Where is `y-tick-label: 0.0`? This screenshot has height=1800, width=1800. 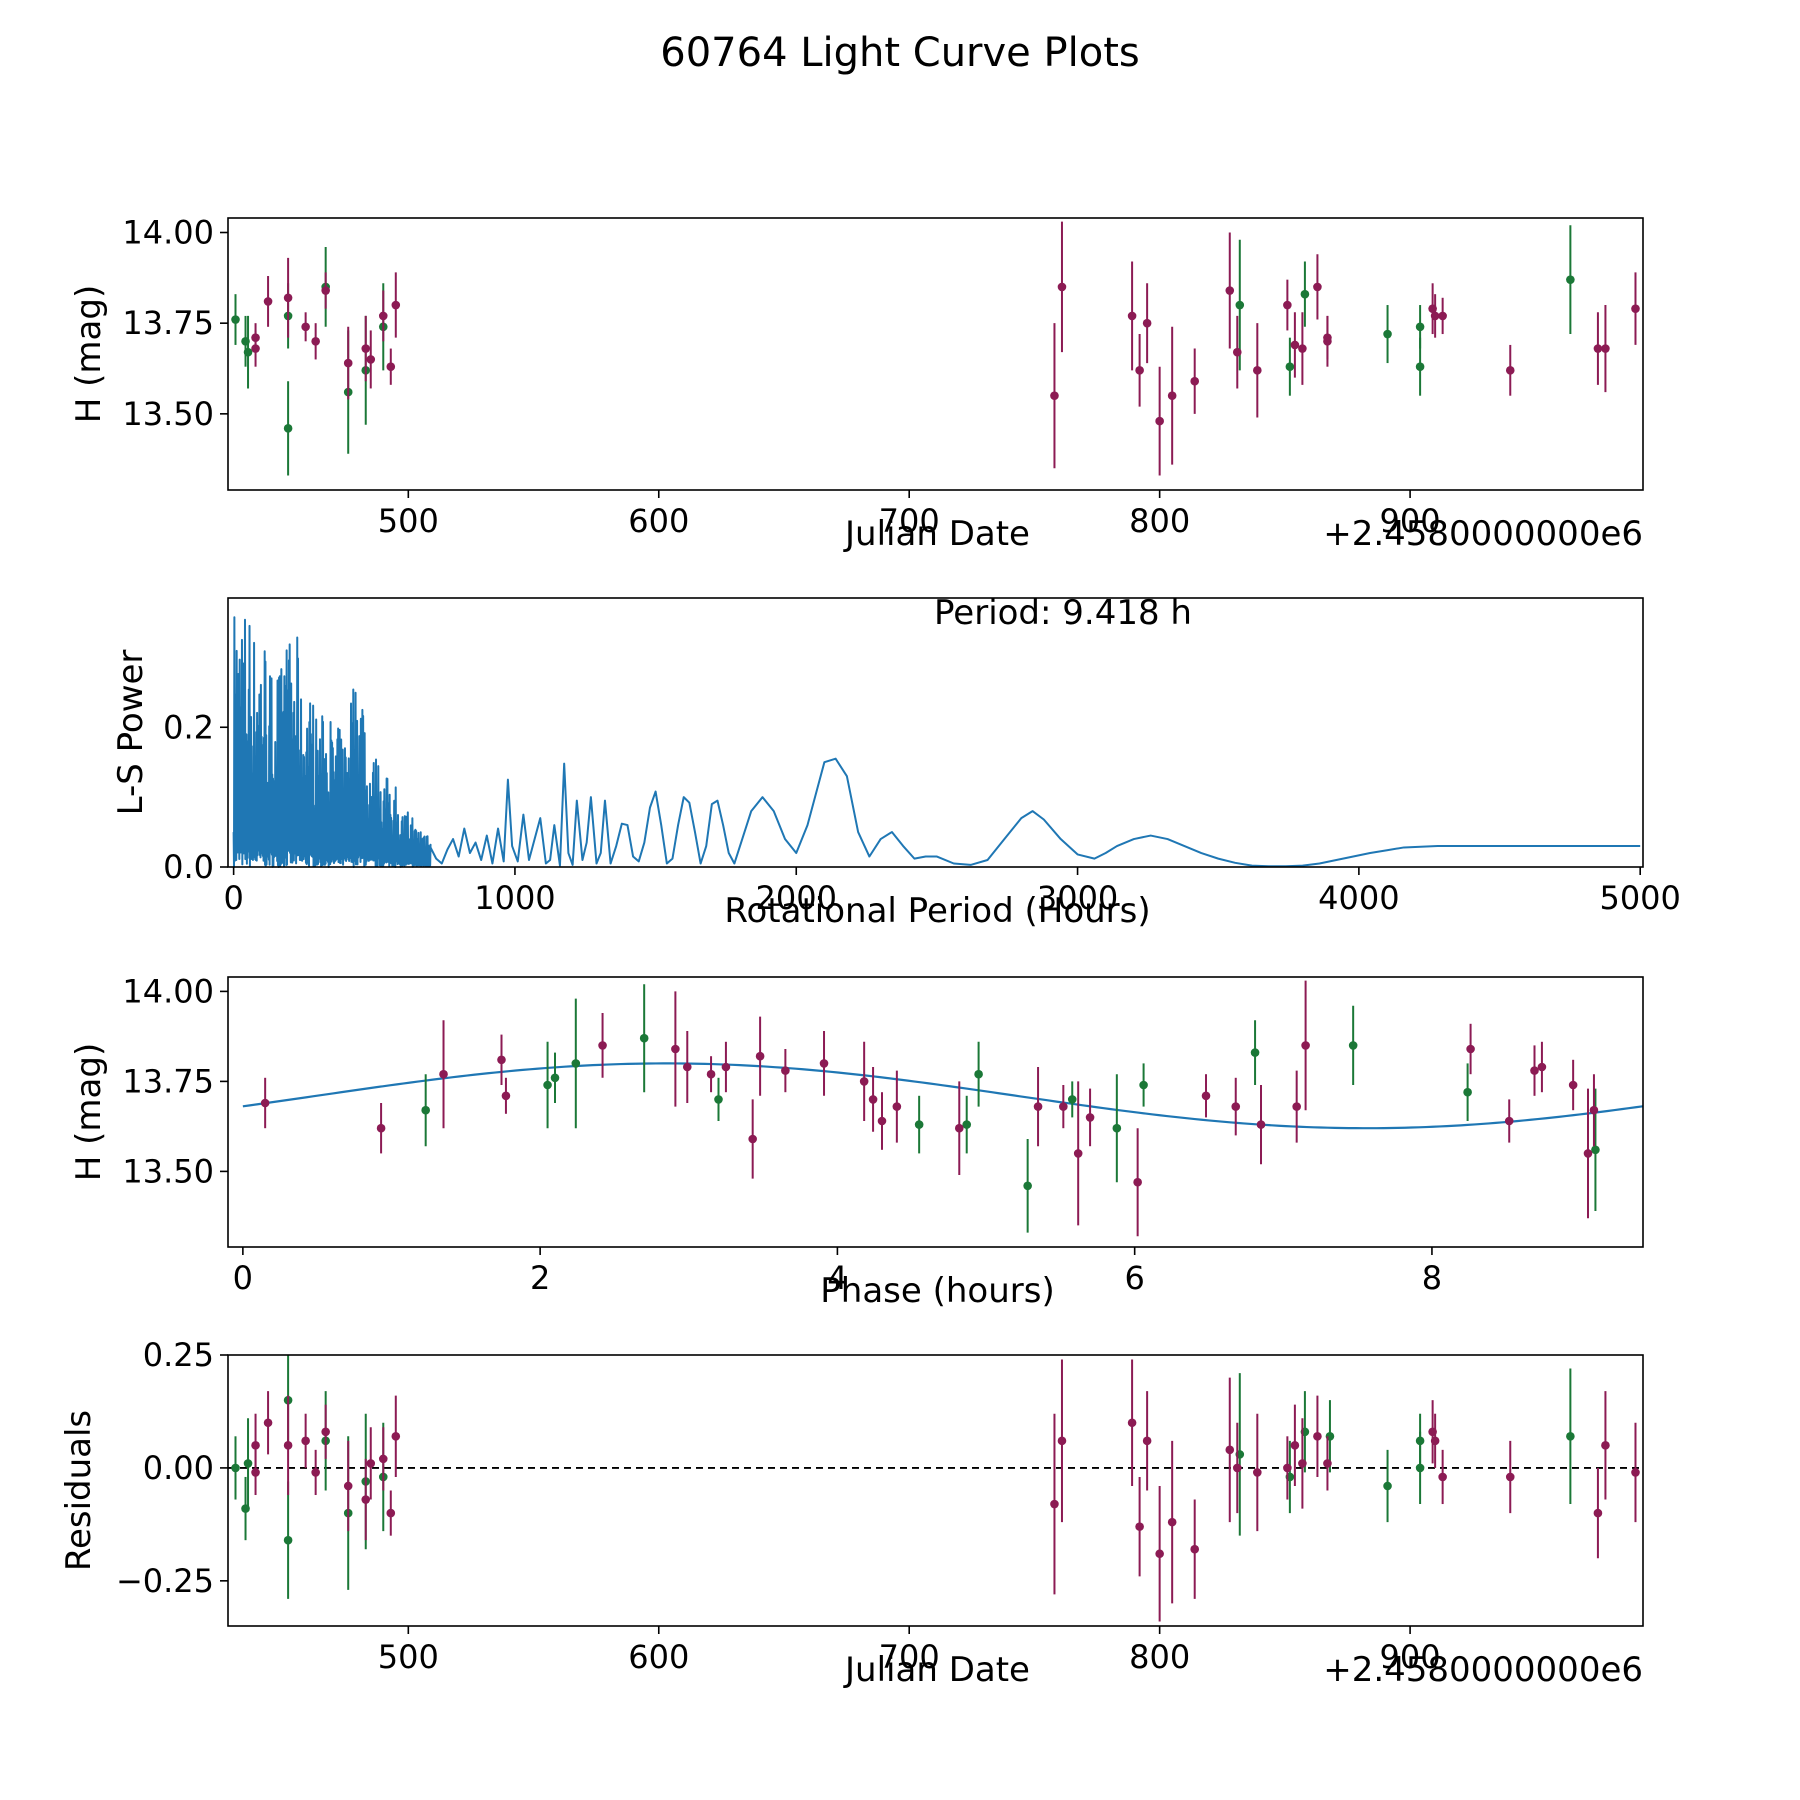
y-tick-label: 0.0 is located at coordinates (188, 867).